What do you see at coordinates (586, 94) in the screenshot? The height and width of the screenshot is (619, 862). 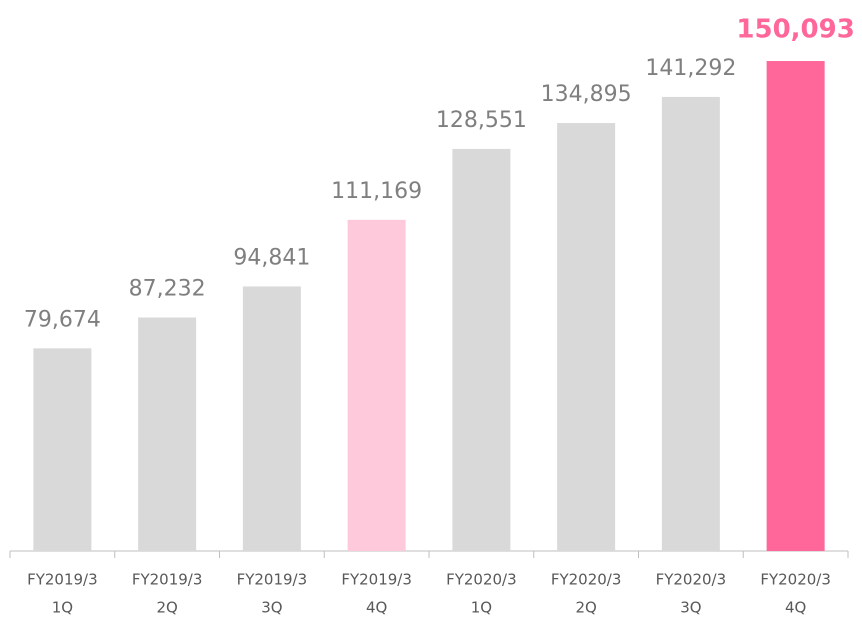 I see `value-label: 134,895` at bounding box center [586, 94].